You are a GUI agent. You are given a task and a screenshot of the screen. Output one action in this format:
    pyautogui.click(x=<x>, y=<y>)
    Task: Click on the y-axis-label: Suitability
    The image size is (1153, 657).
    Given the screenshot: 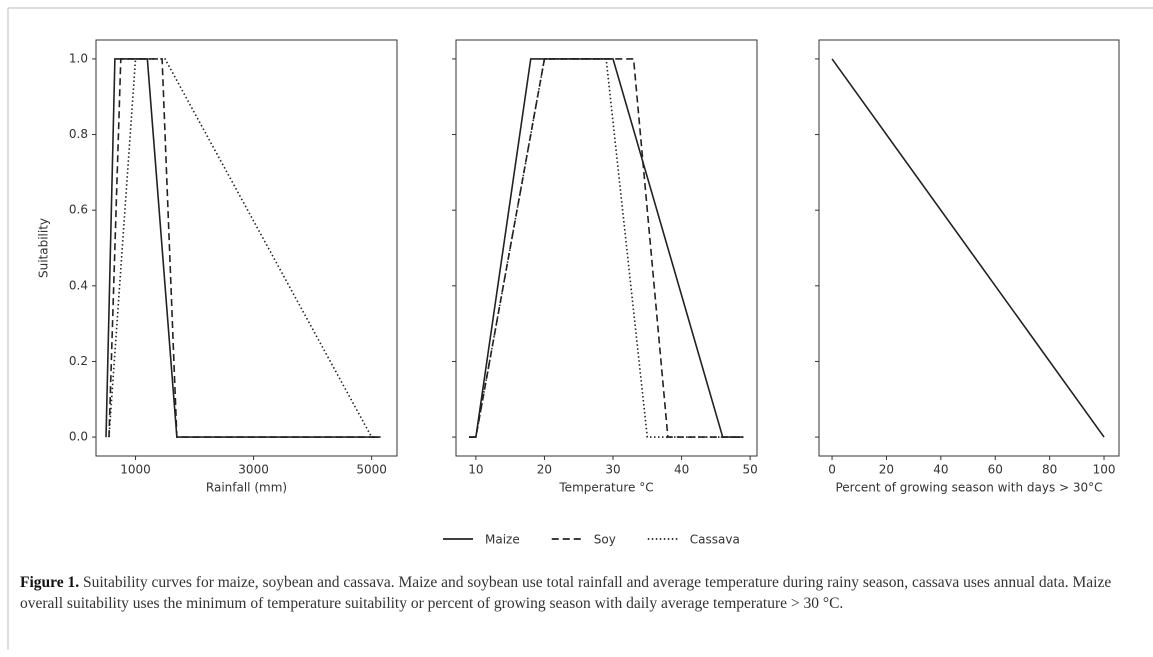 What is the action you would take?
    pyautogui.click(x=44, y=248)
    